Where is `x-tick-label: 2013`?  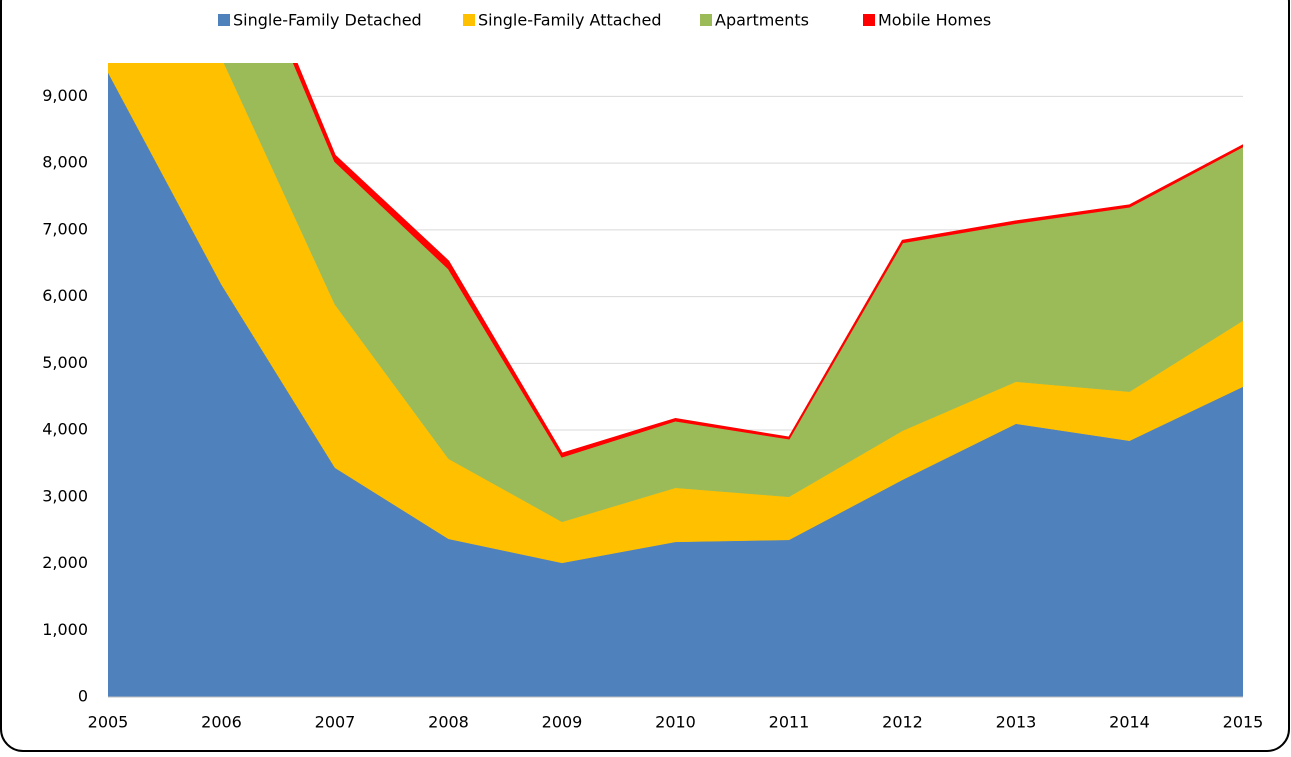 x-tick-label: 2013 is located at coordinates (1016, 722).